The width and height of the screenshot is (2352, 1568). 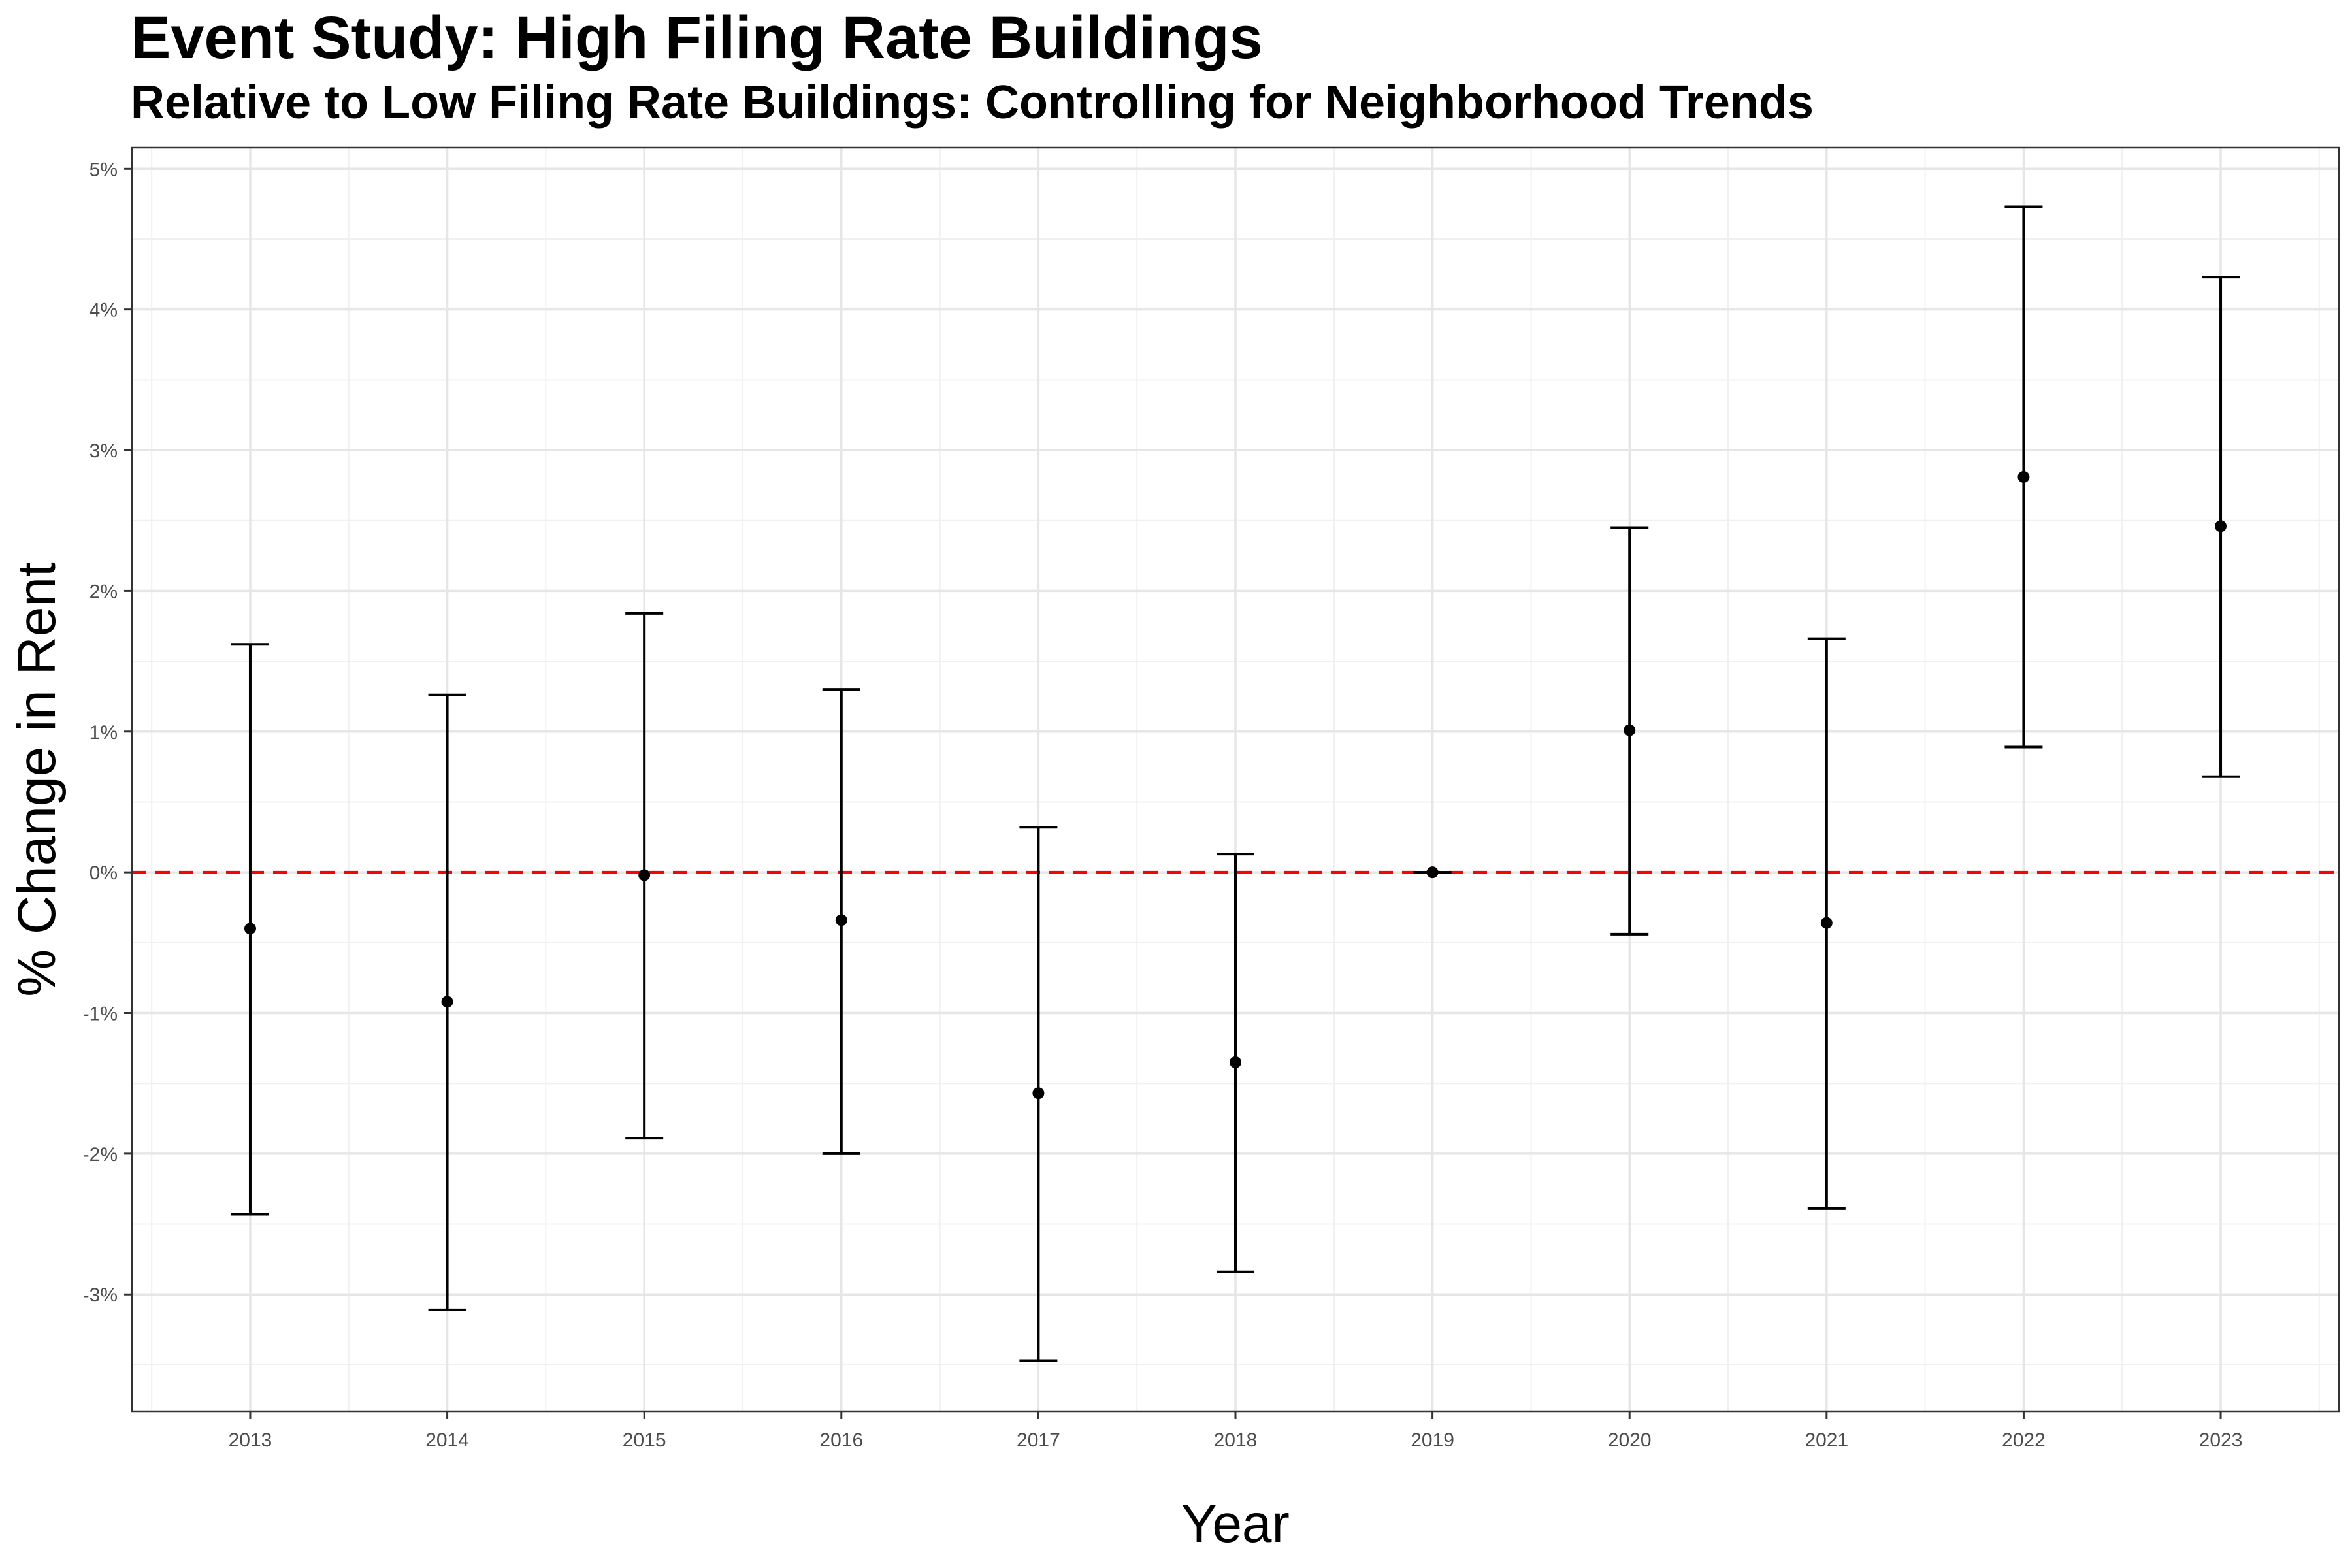 What do you see at coordinates (1236, 1440) in the screenshot?
I see `x-tick-label: 2018` at bounding box center [1236, 1440].